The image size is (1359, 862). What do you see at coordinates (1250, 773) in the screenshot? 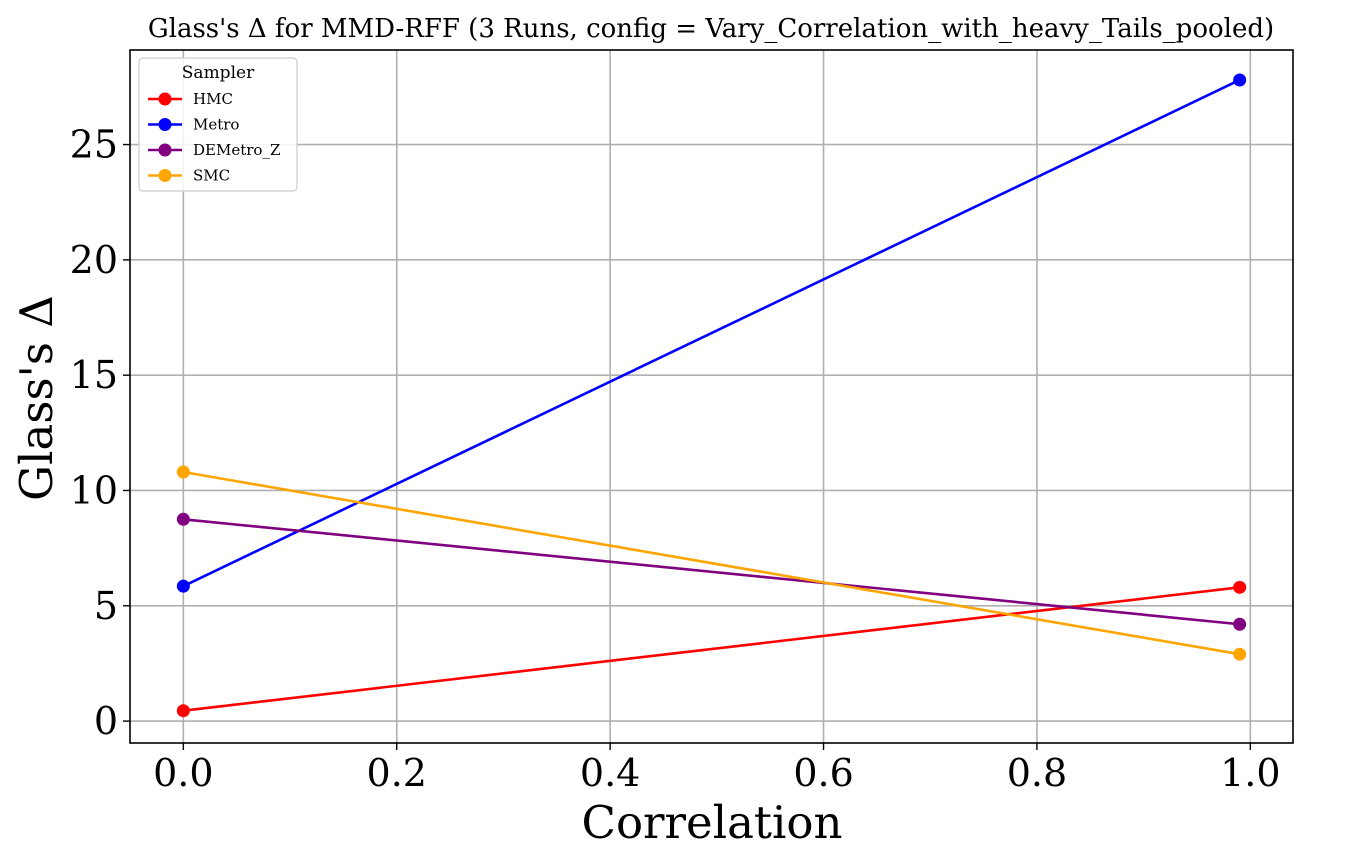
I see `x-tick-label: 1.0` at bounding box center [1250, 773].